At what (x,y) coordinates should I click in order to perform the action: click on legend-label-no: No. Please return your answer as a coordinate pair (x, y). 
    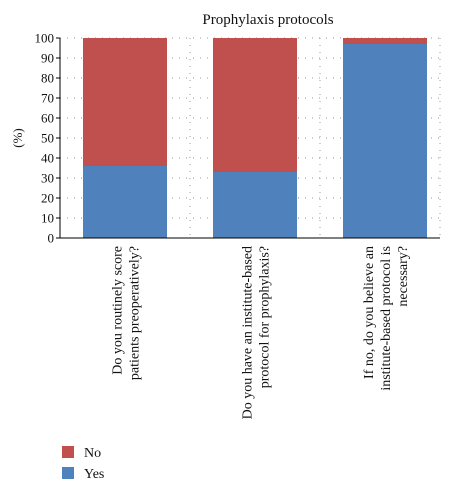
    Looking at the image, I should click on (92, 453).